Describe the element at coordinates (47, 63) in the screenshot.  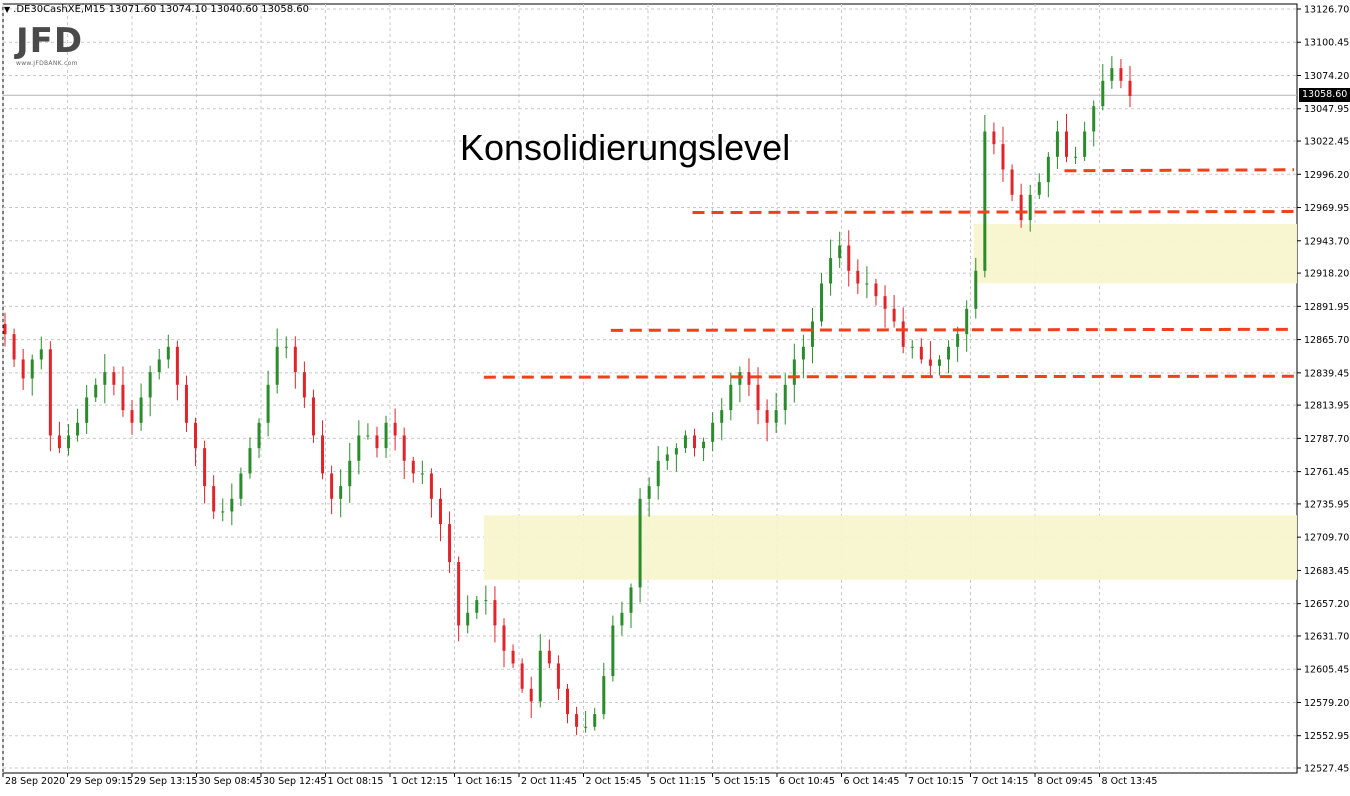
I see `logo-subtext: www.JFDBANK.com` at that location.